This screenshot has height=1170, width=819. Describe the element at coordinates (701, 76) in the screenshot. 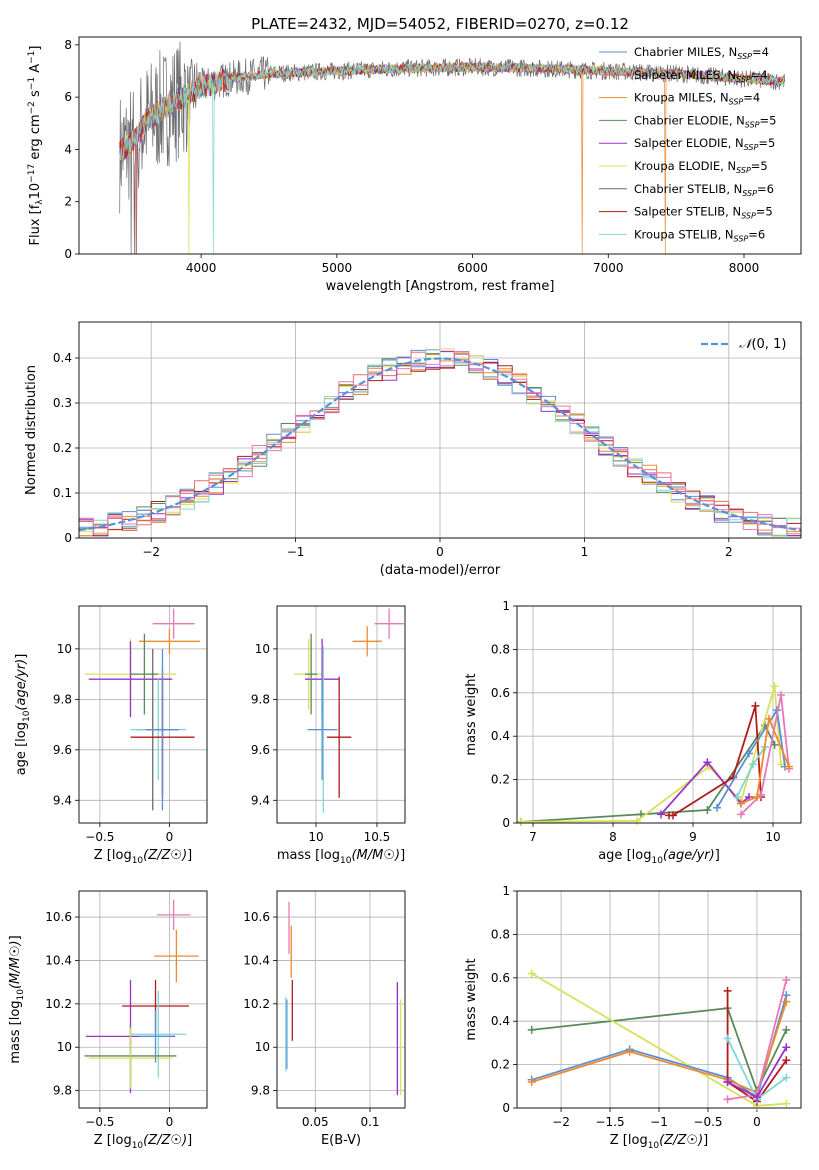

I see `legend-entry: Salpeter MILES, NSSP=4` at that location.